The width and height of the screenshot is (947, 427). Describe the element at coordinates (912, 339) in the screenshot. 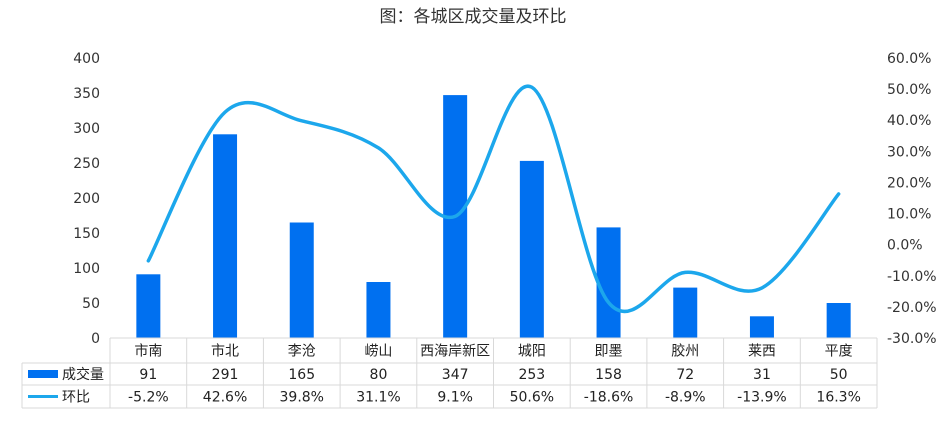

I see `right-axis-tick: -30.0%` at that location.